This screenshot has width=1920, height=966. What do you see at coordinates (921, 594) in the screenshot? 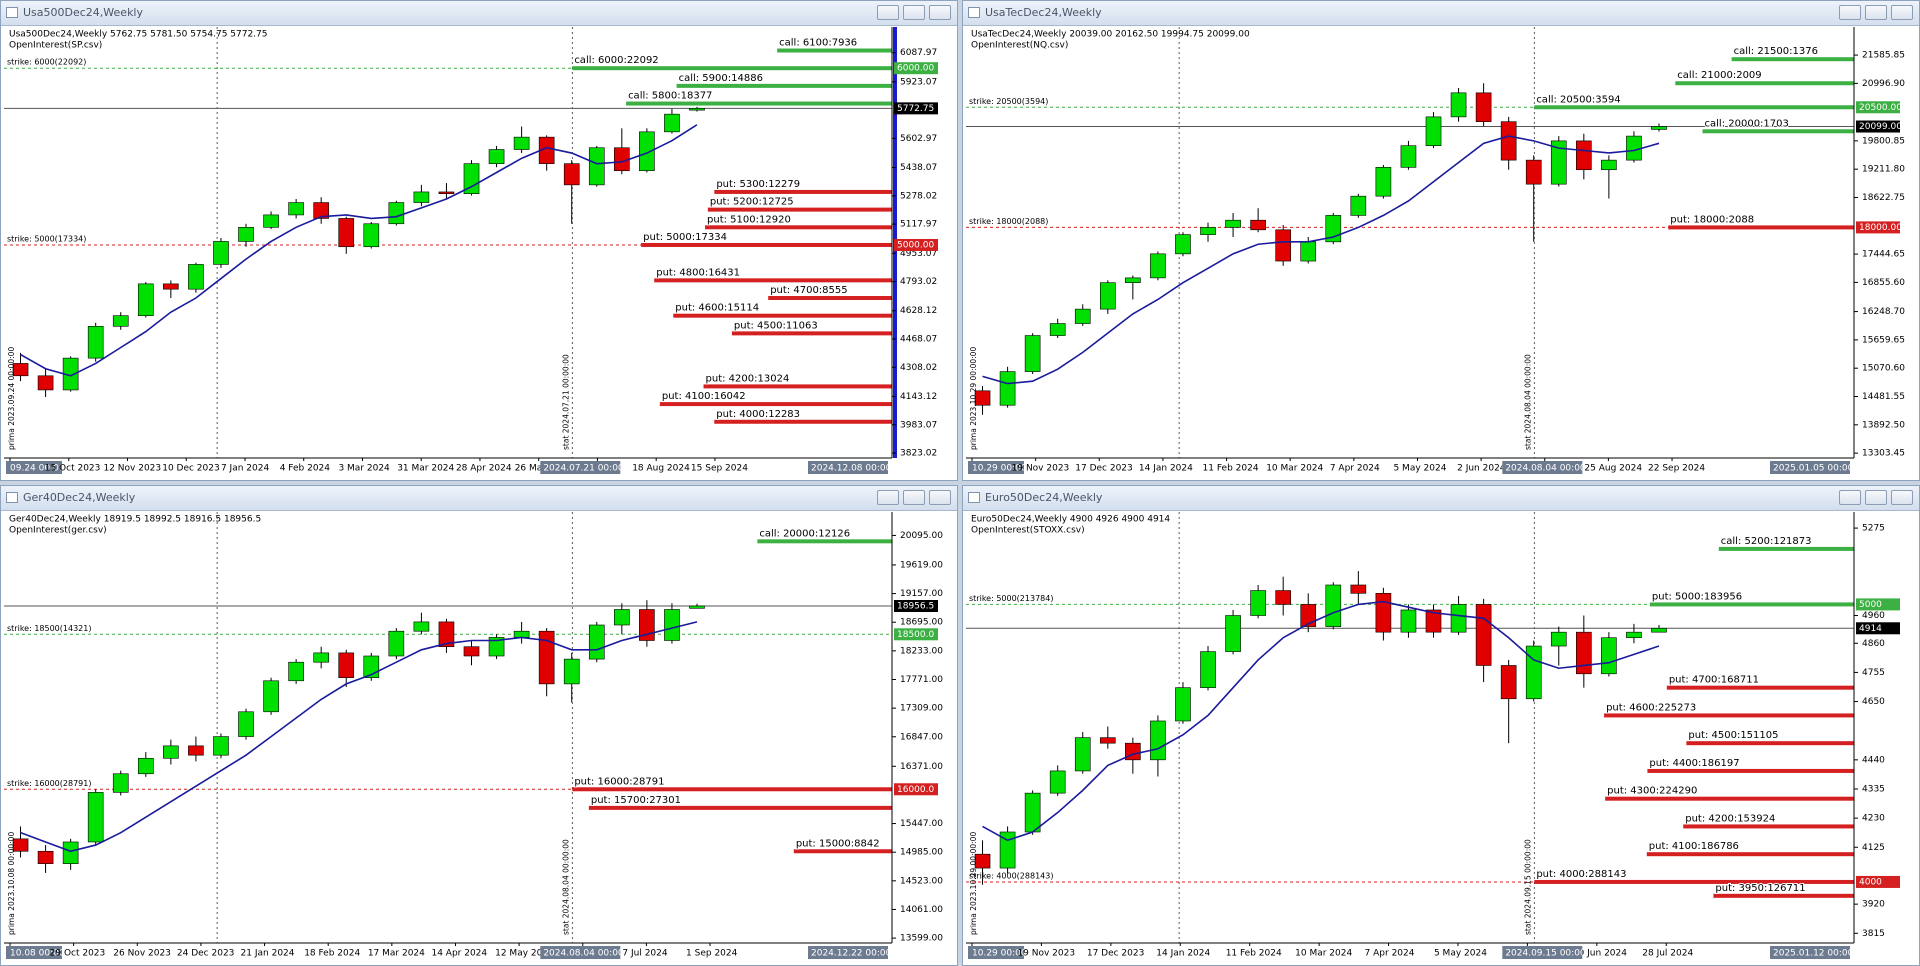
I see `y-tick-label: 19157.00` at bounding box center [921, 594].